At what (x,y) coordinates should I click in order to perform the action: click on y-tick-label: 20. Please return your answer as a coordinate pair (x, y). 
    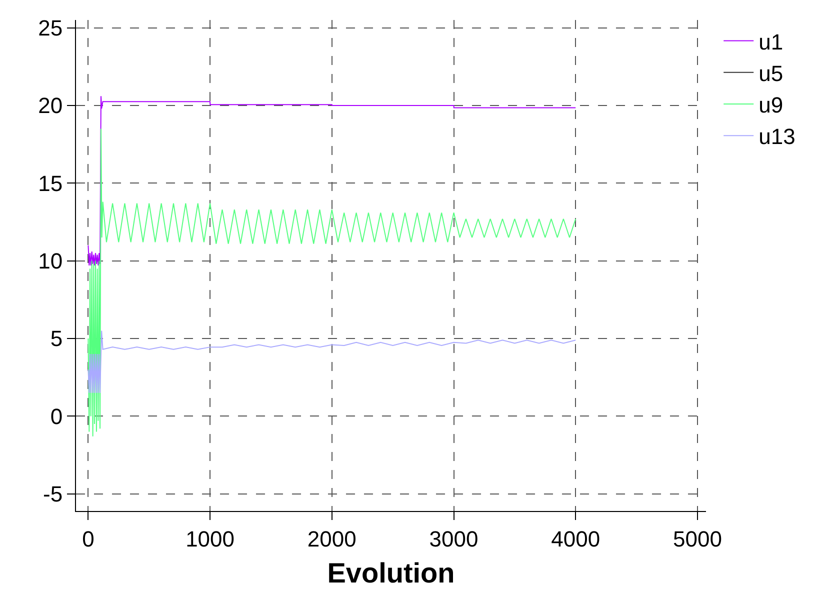
    Looking at the image, I should click on (50, 105).